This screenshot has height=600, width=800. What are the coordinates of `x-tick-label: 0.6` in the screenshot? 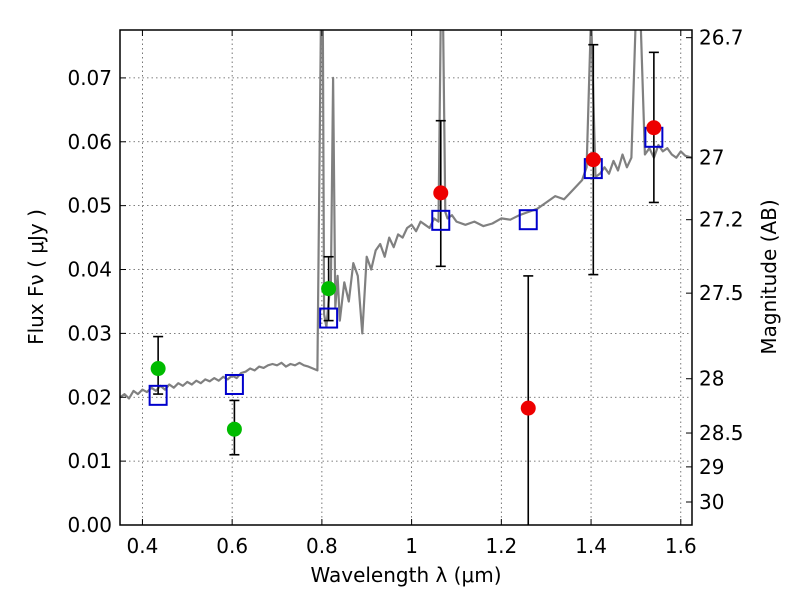 It's located at (232, 546).